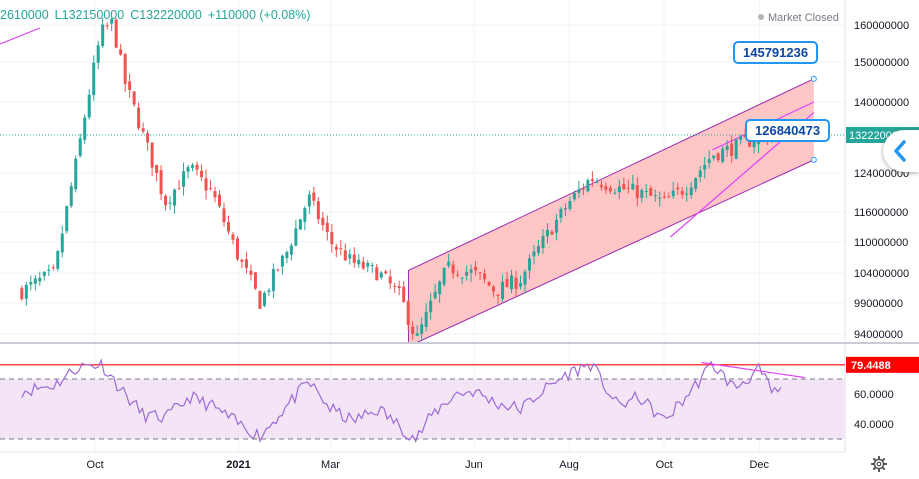 This screenshot has height=479, width=919. Describe the element at coordinates (238, 465) in the screenshot. I see `time-tick-label: 2021` at that location.